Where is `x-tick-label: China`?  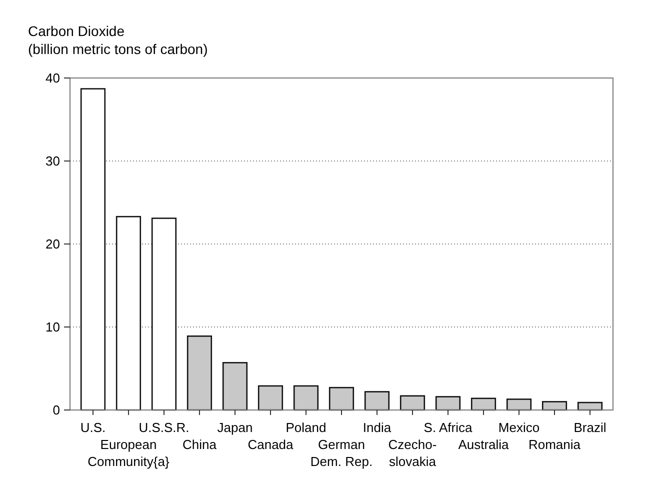
x-tick-label: China is located at coordinates (200, 444).